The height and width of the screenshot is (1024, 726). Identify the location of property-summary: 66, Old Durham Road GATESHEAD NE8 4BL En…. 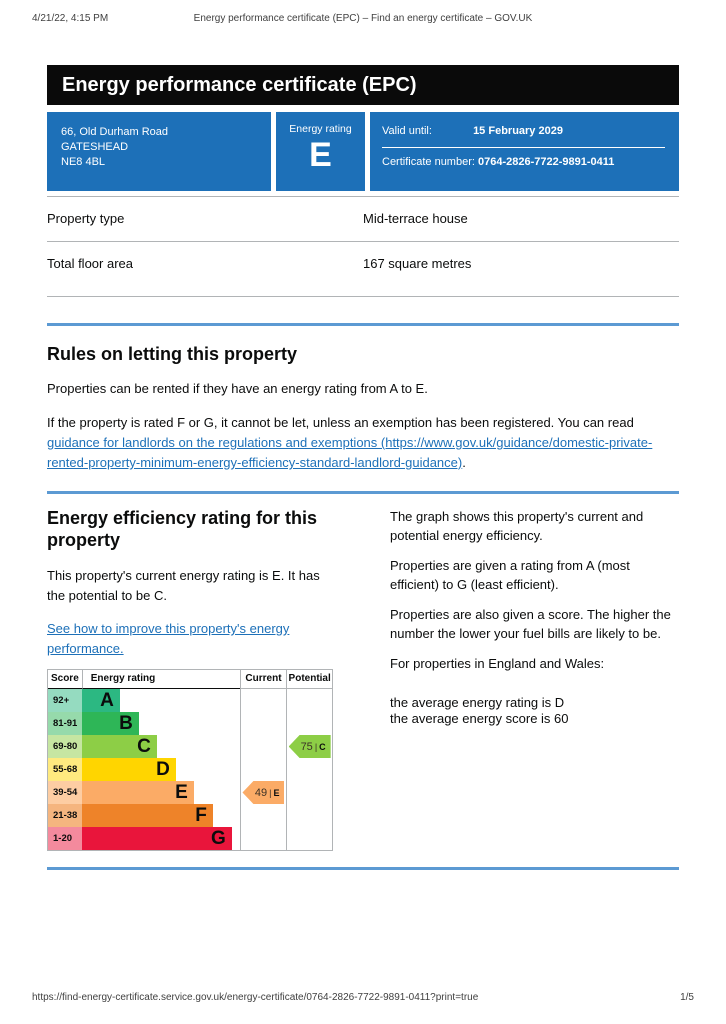
(363, 151).